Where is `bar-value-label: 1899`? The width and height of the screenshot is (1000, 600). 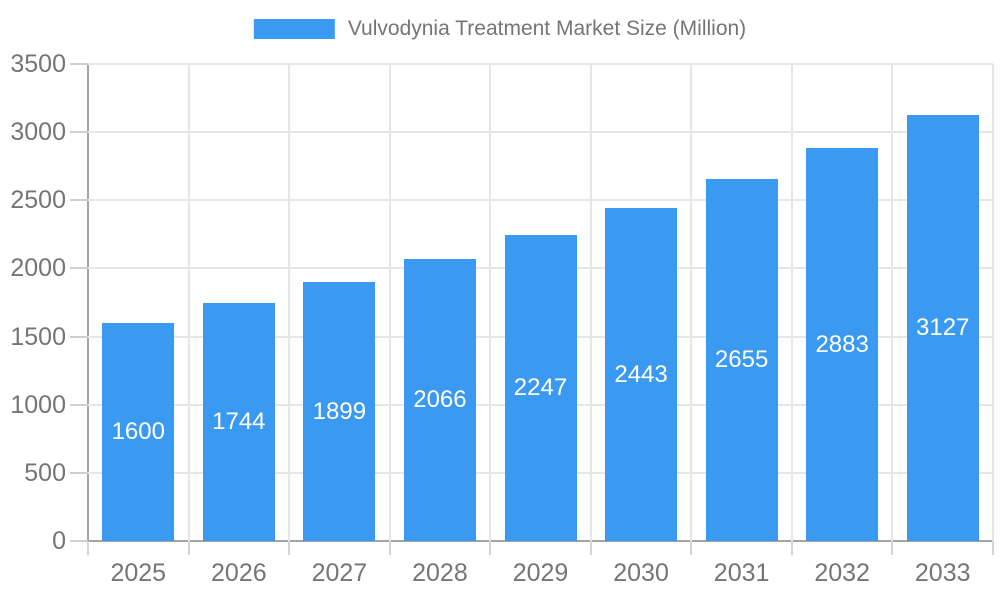 bar-value-label: 1899 is located at coordinates (339, 411).